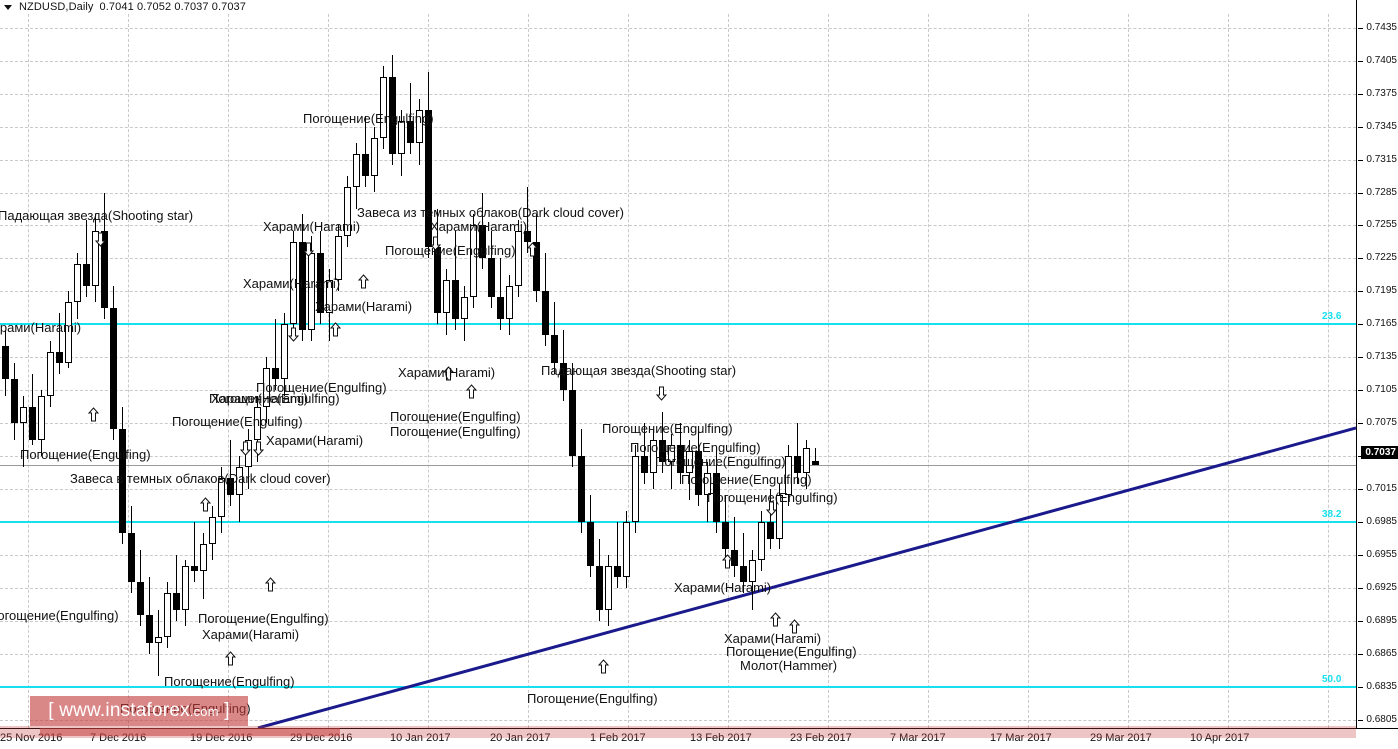  Describe the element at coordinates (293, 334) in the screenshot. I see `arrow-down-icon` at that location.